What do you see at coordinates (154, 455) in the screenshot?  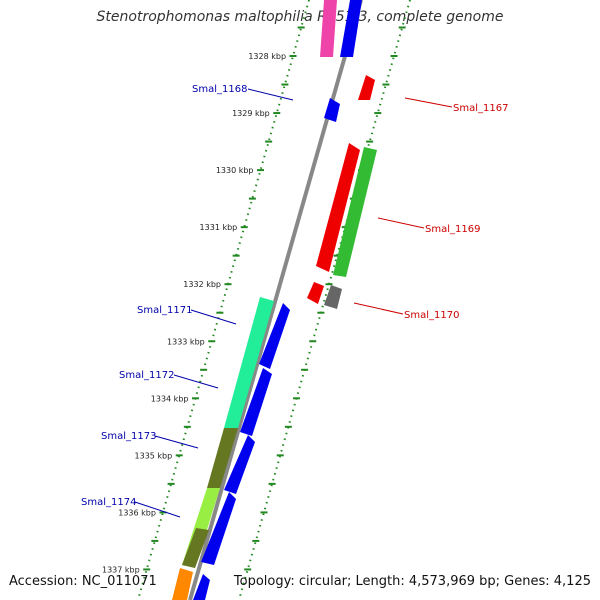 I see `scale-label: 1335 kbp` at bounding box center [154, 455].